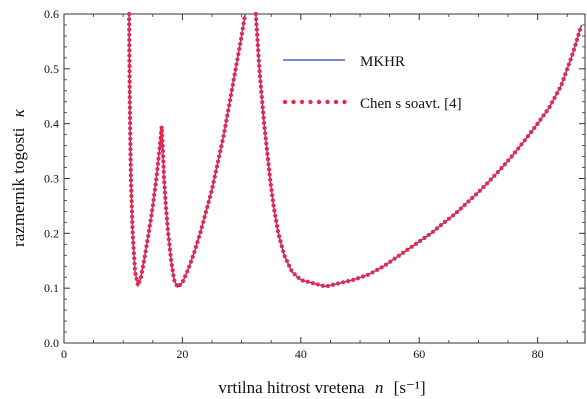 Image resolution: width=587 pixels, height=399 pixels. I want to click on x-tick-label: 20, so click(182, 354).